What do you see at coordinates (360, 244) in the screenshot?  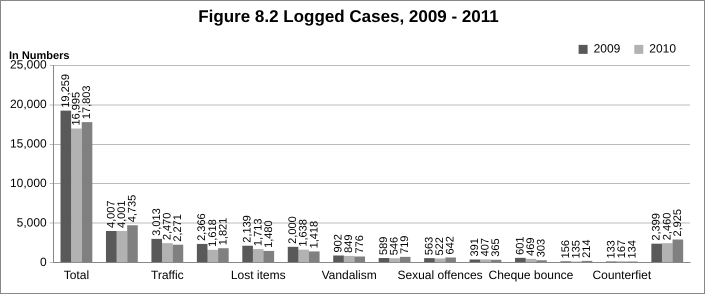 I see `data-label: 776` at bounding box center [360, 244].